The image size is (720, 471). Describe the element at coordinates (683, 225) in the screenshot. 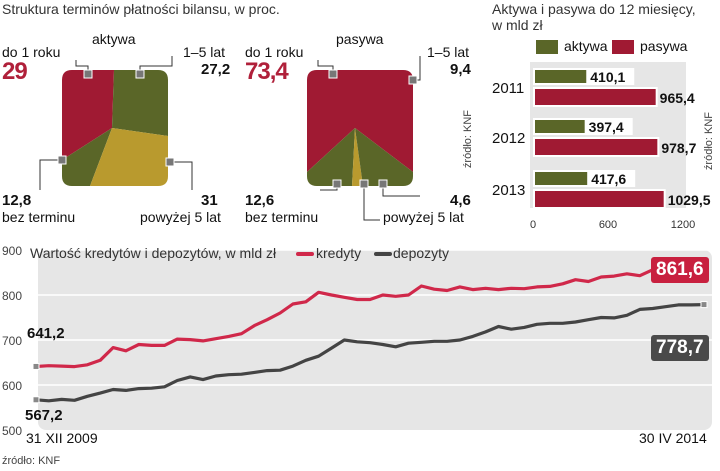

I see `bar-x-tick-label: 1200` at that location.